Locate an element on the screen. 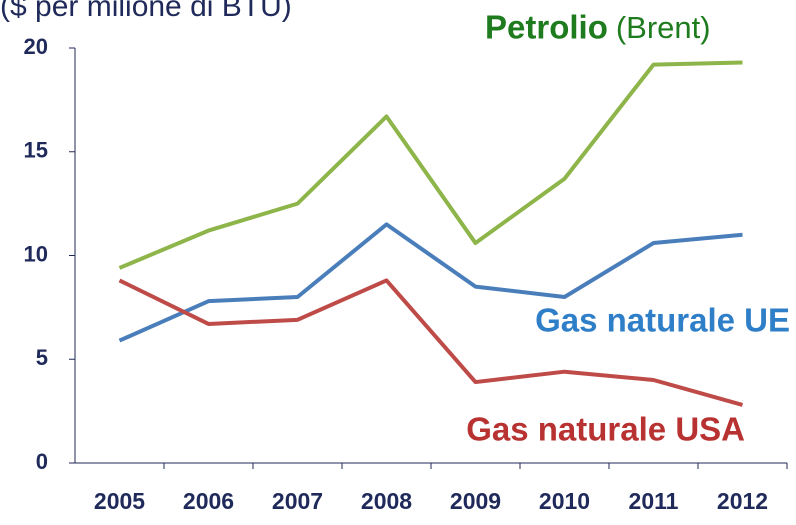  series-label: Gas naturale UE is located at coordinates (662, 320).